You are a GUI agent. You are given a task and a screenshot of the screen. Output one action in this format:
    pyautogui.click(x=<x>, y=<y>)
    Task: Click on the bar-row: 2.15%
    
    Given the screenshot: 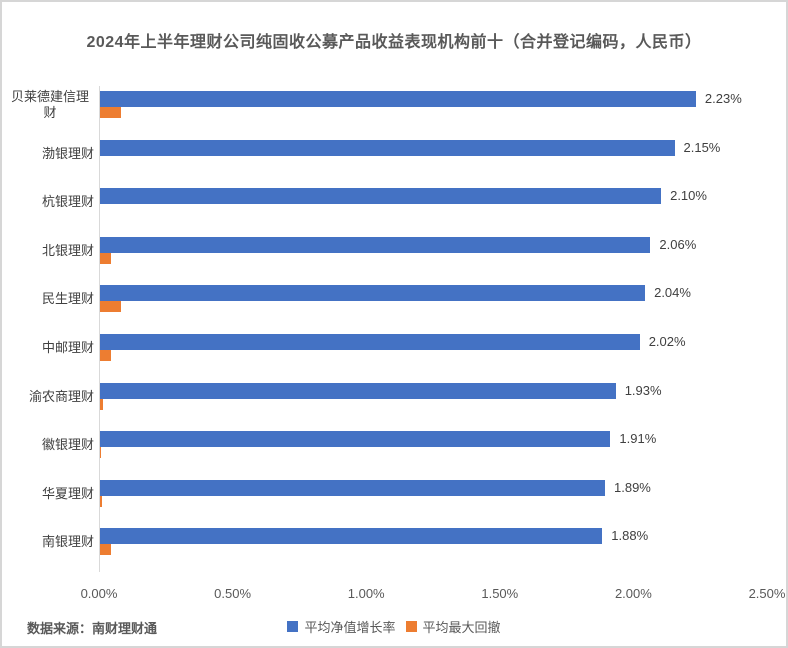 What is the action you would take?
    pyautogui.click(x=433, y=159)
    